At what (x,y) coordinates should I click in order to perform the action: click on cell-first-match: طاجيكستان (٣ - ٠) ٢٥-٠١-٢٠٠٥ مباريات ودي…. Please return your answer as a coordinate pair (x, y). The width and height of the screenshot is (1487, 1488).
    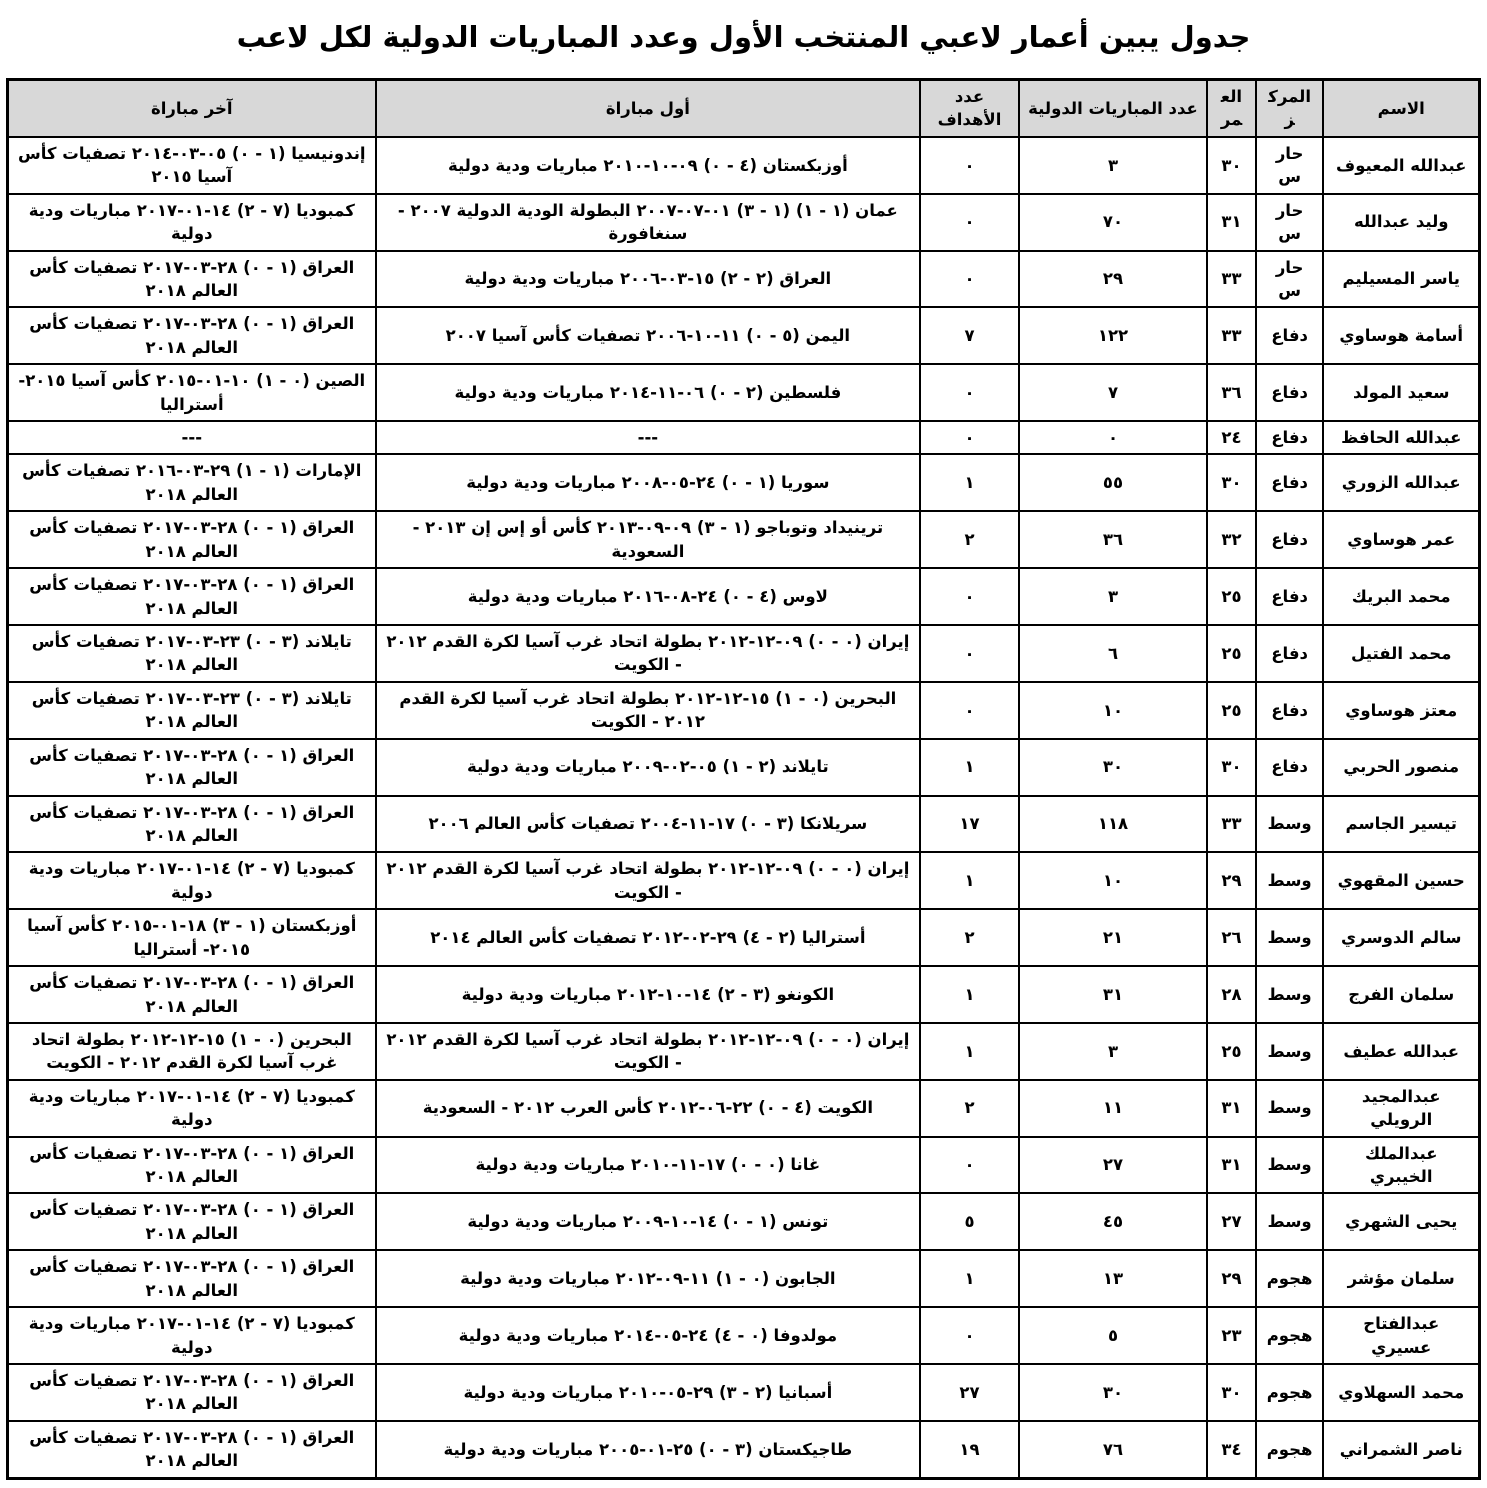
    Looking at the image, I should click on (648, 1449).